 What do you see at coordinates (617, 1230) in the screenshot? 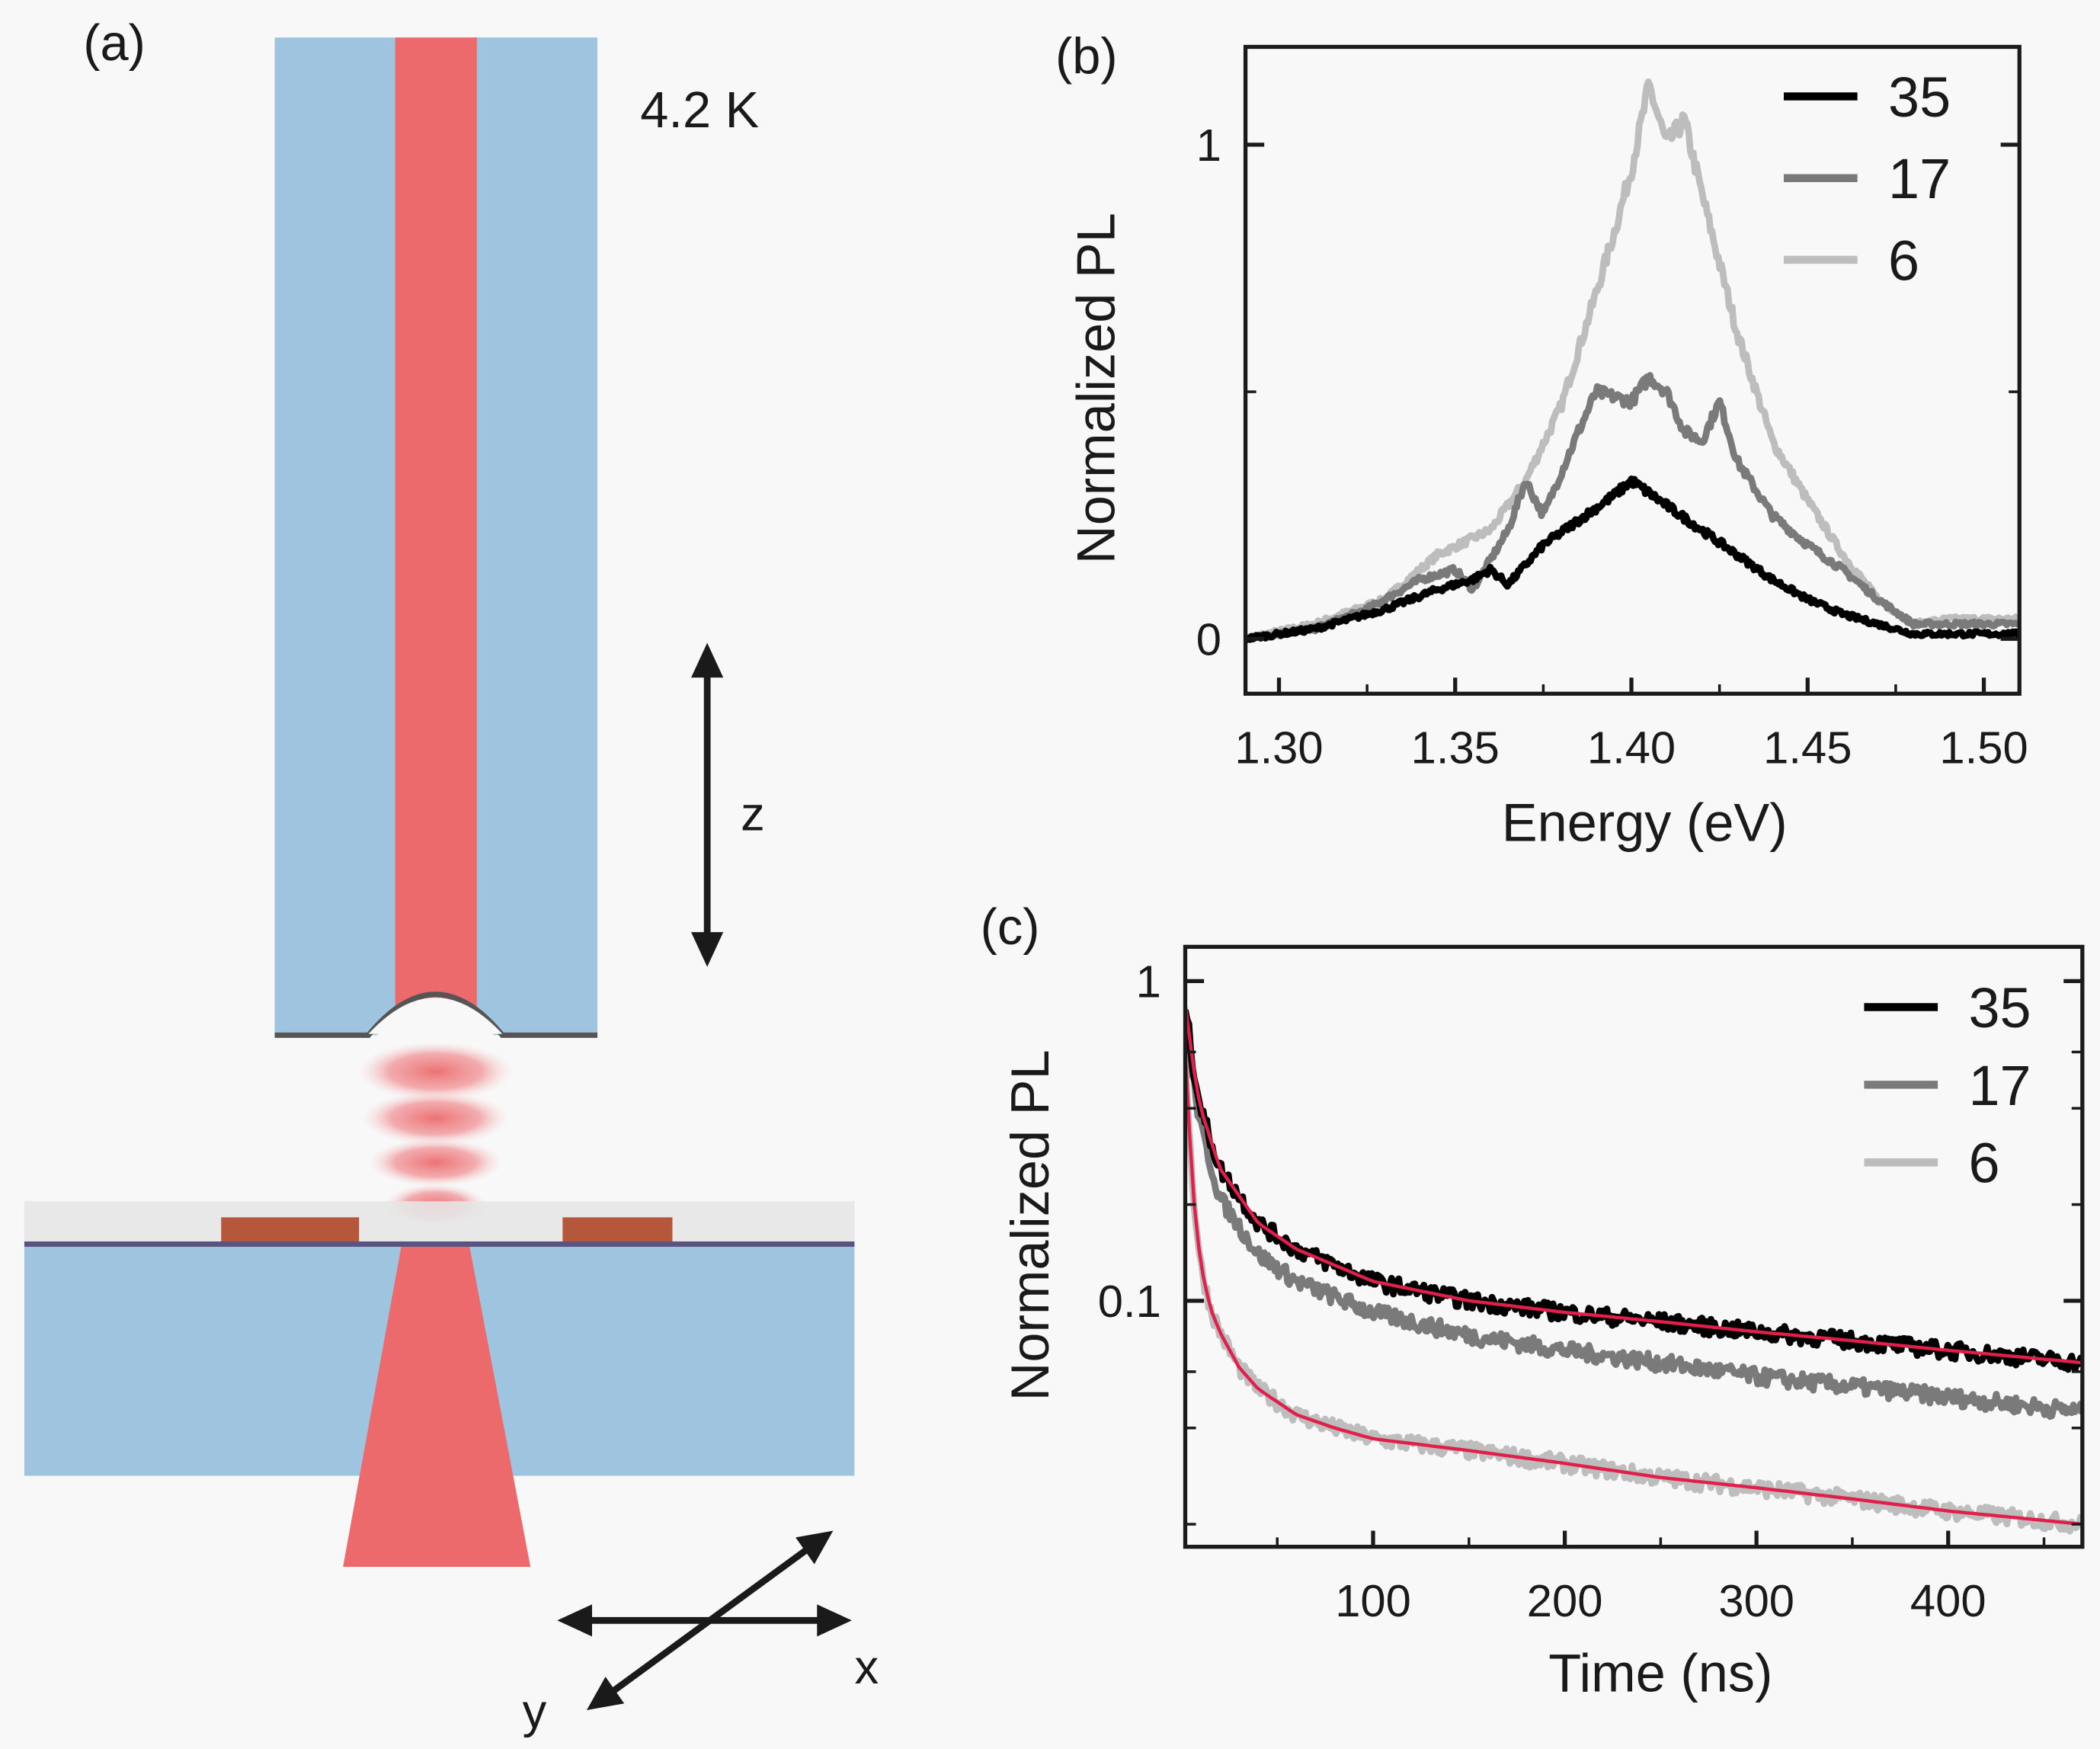
I see `metal-pad-right` at bounding box center [617, 1230].